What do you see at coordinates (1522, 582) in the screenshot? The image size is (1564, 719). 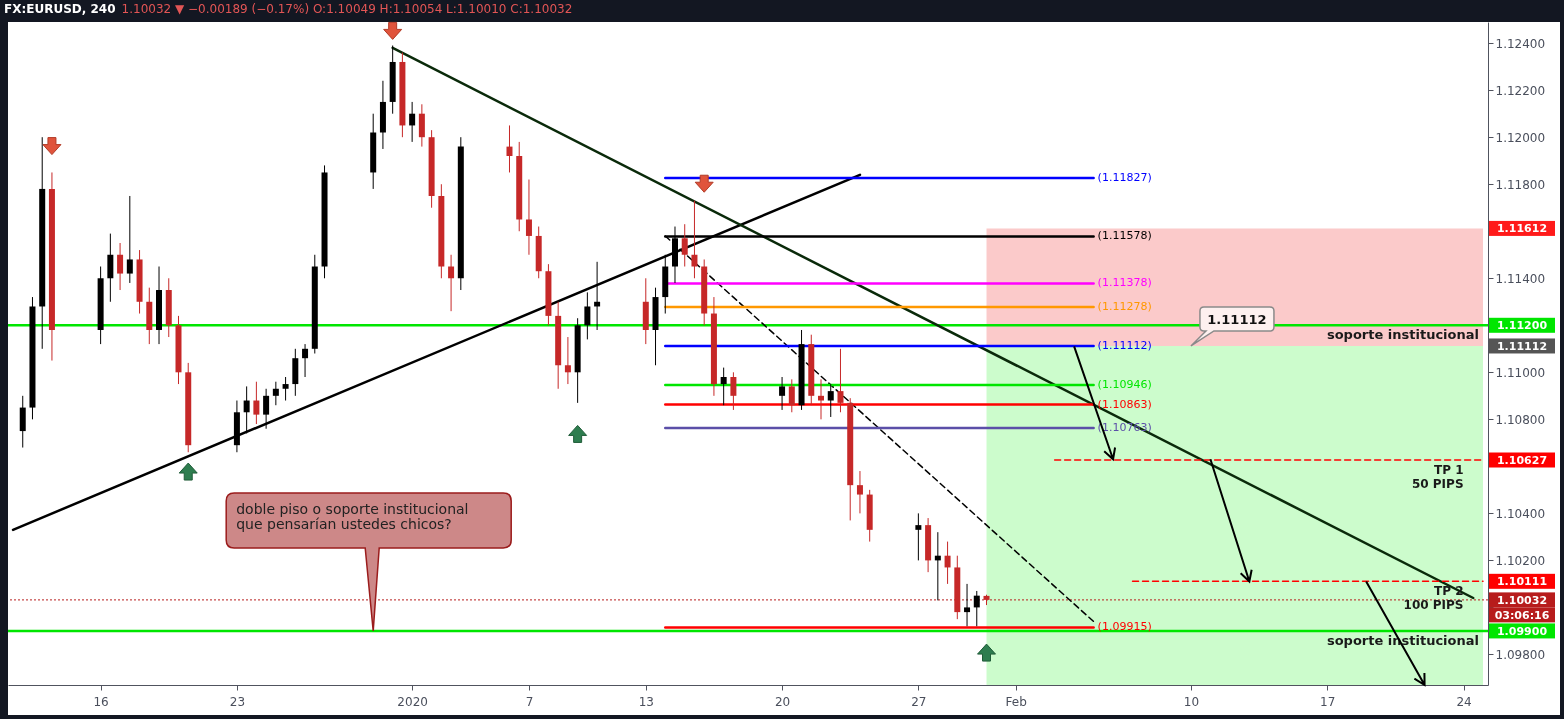 I see `annotation: 1.10111` at bounding box center [1522, 582].